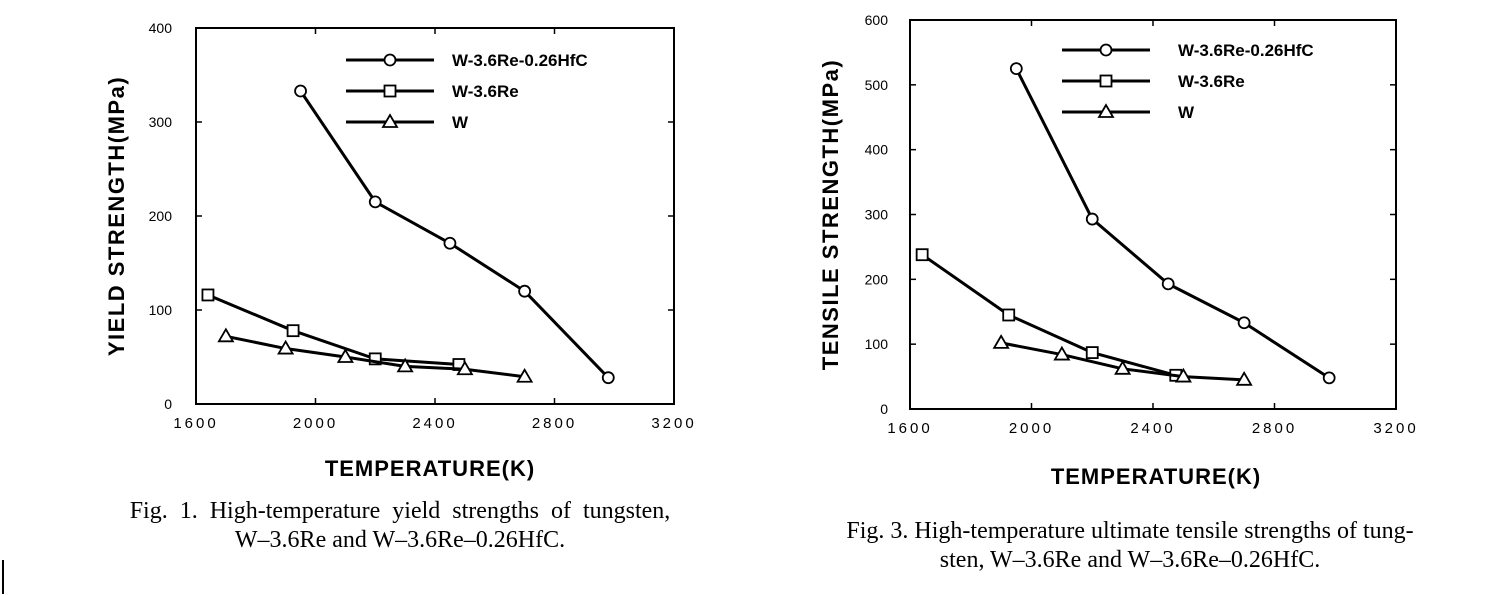 This screenshot has width=1498, height=596. Describe the element at coordinates (432, 91) in the screenshot. I see `chart1-legend-entry: W-3.6Re` at that location.